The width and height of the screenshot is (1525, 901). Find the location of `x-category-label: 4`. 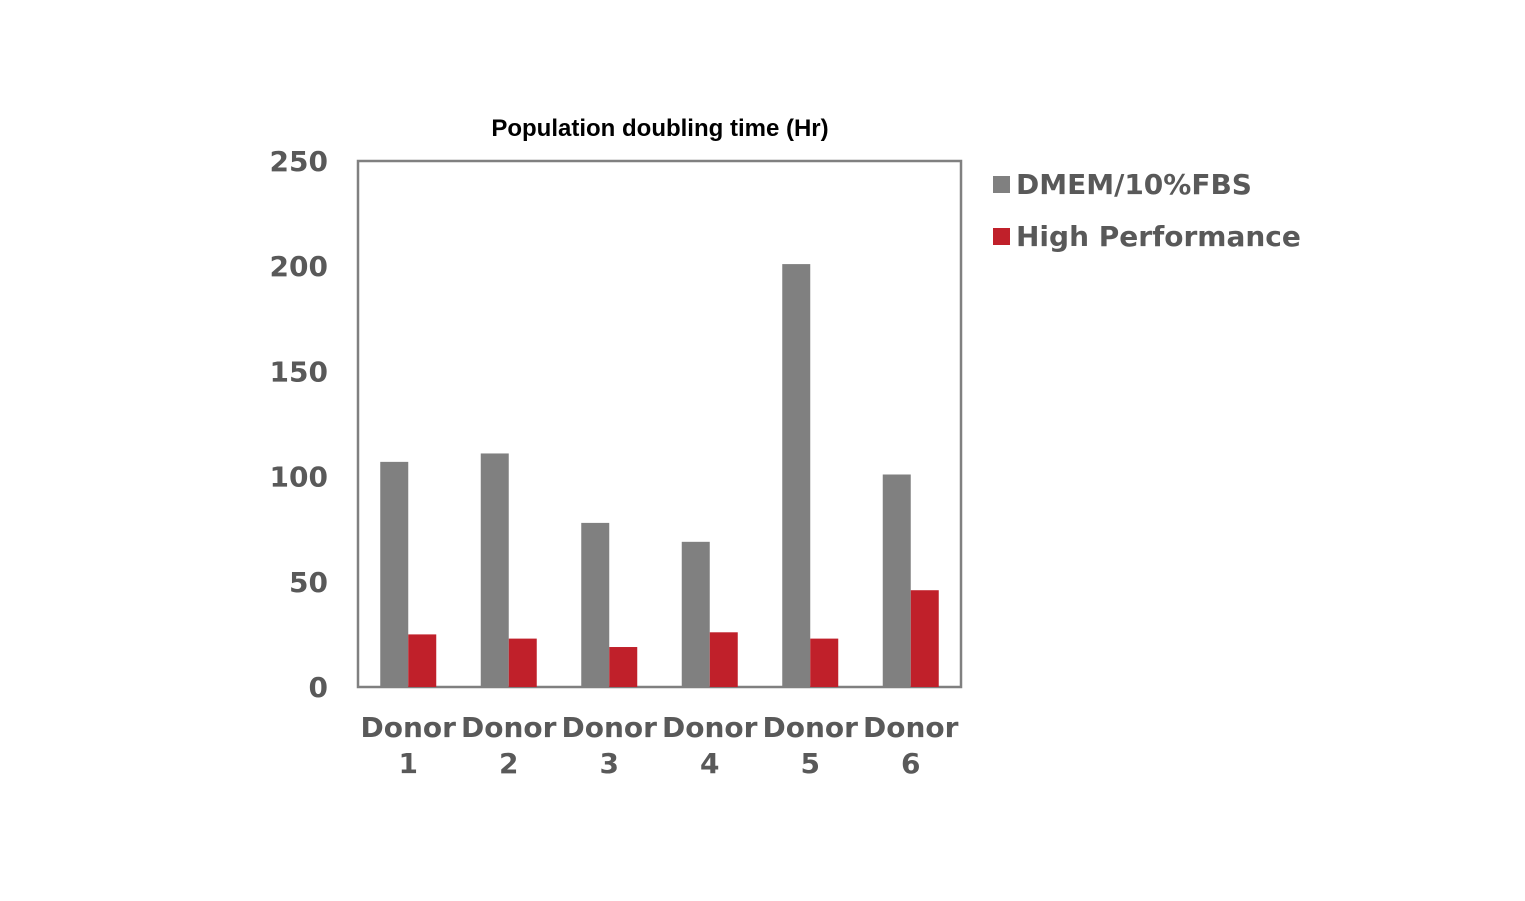

x-category-label: 4 is located at coordinates (709, 763).